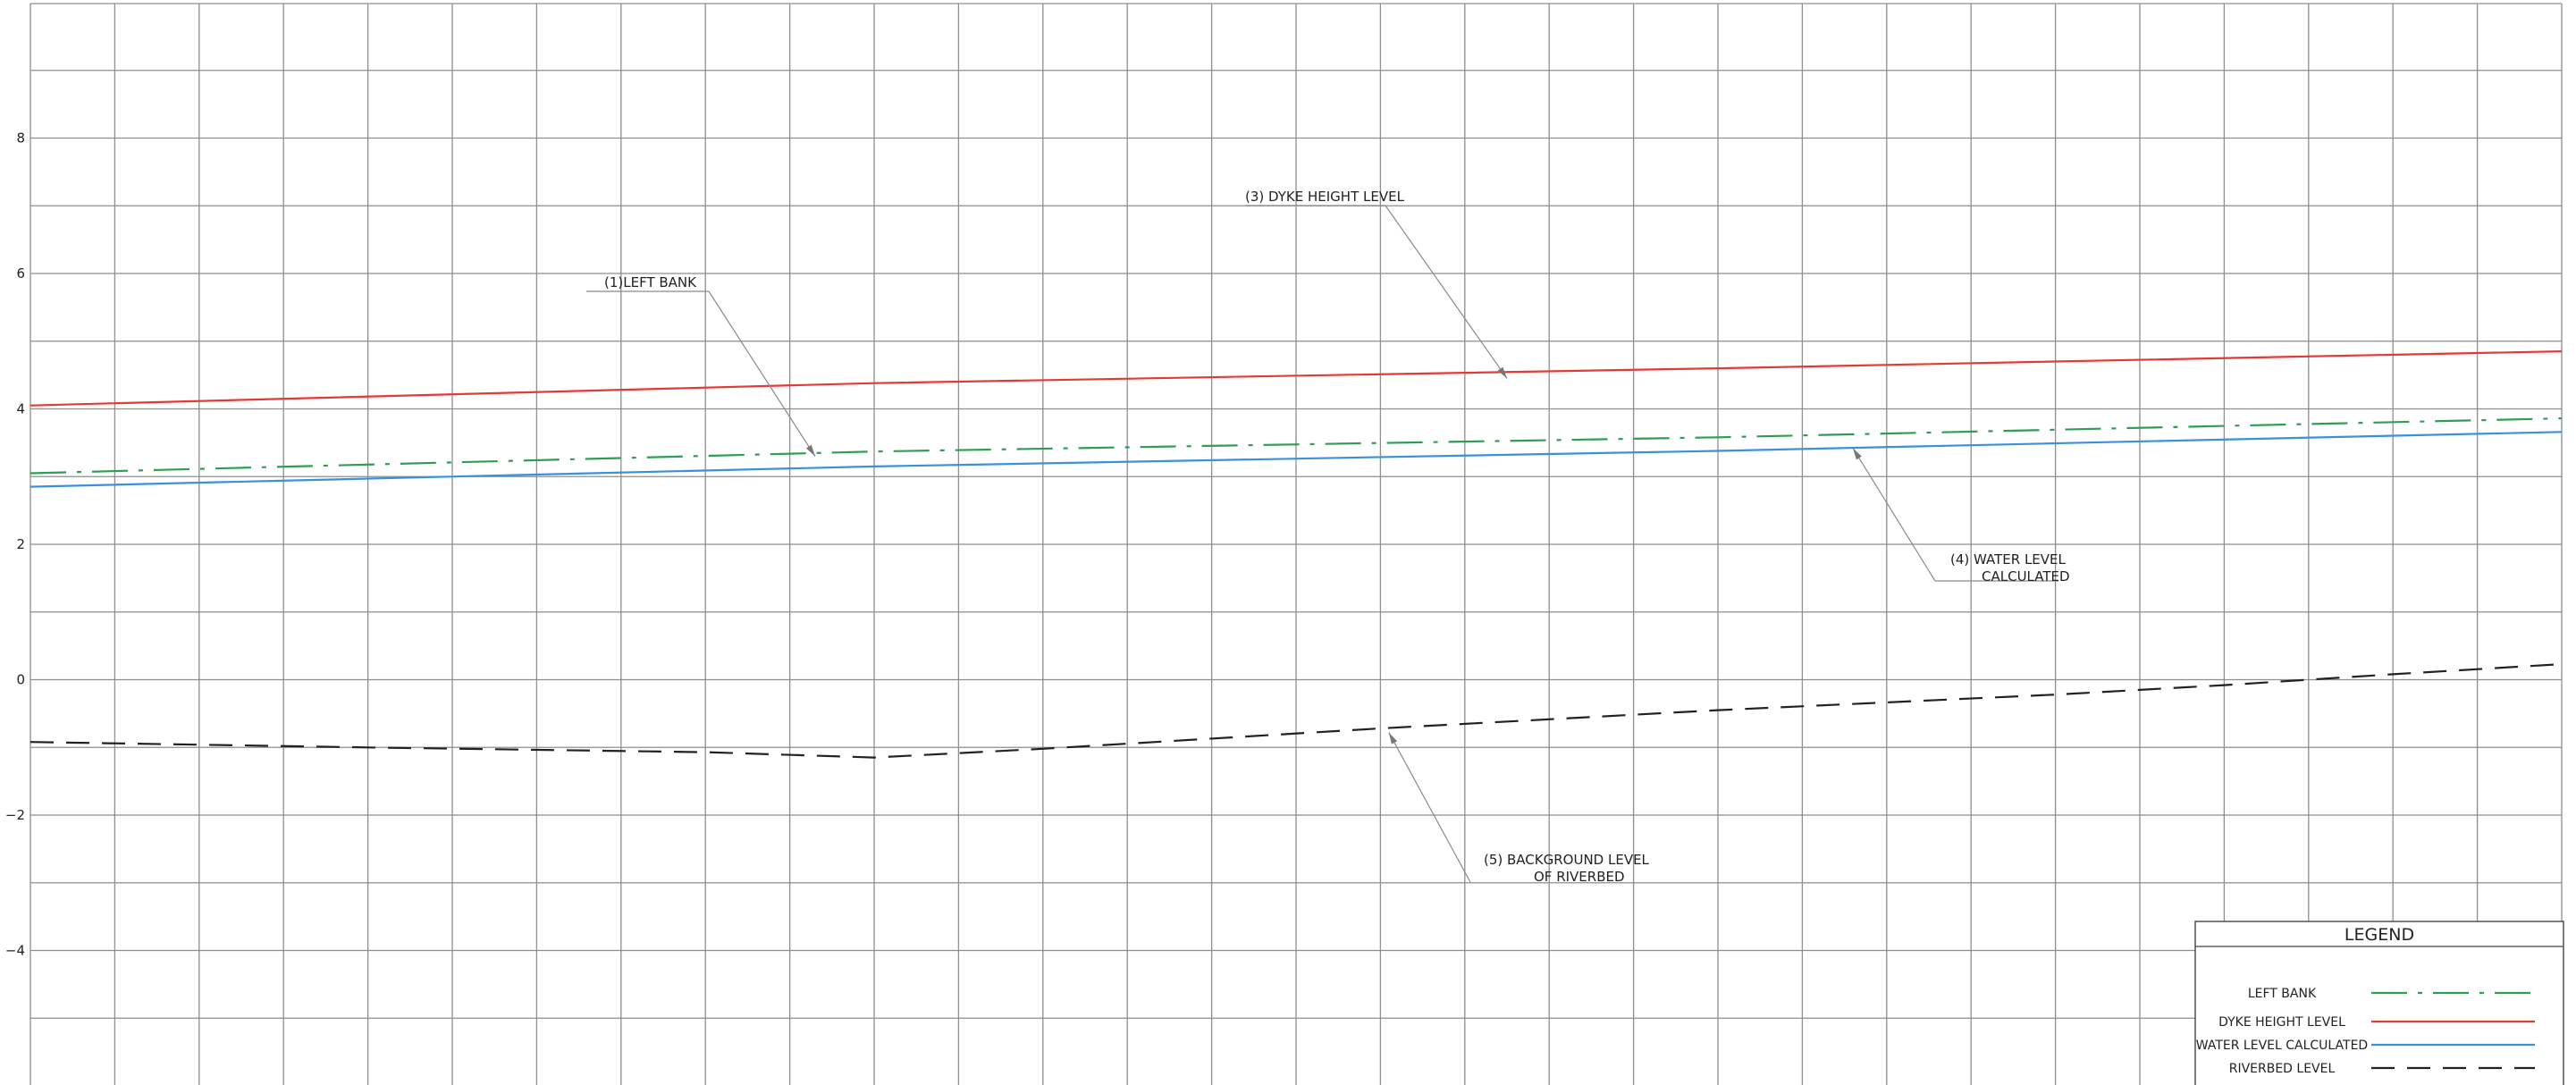  What do you see at coordinates (21, 138) in the screenshot?
I see `y-tick-label: 8` at bounding box center [21, 138].